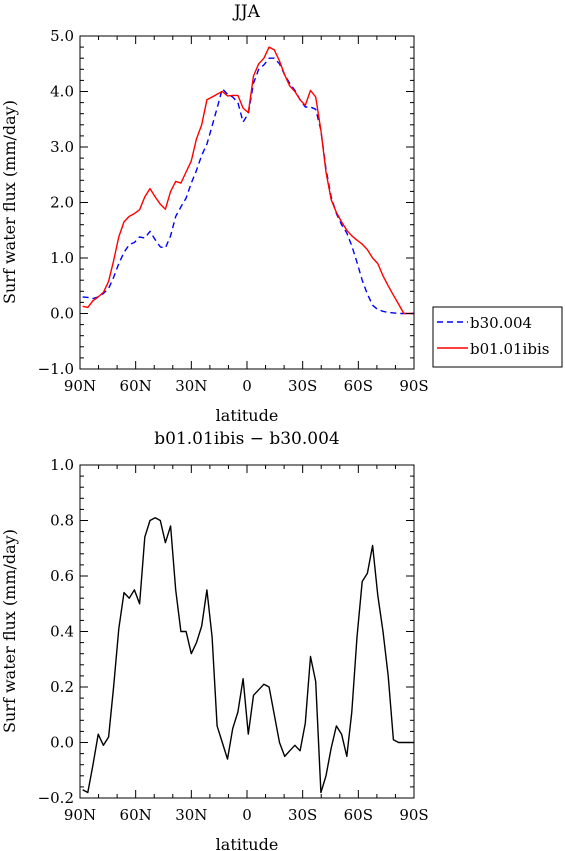 This screenshot has height=851, width=565. I want to click on y-tick-label: 0.8, so click(62, 521).